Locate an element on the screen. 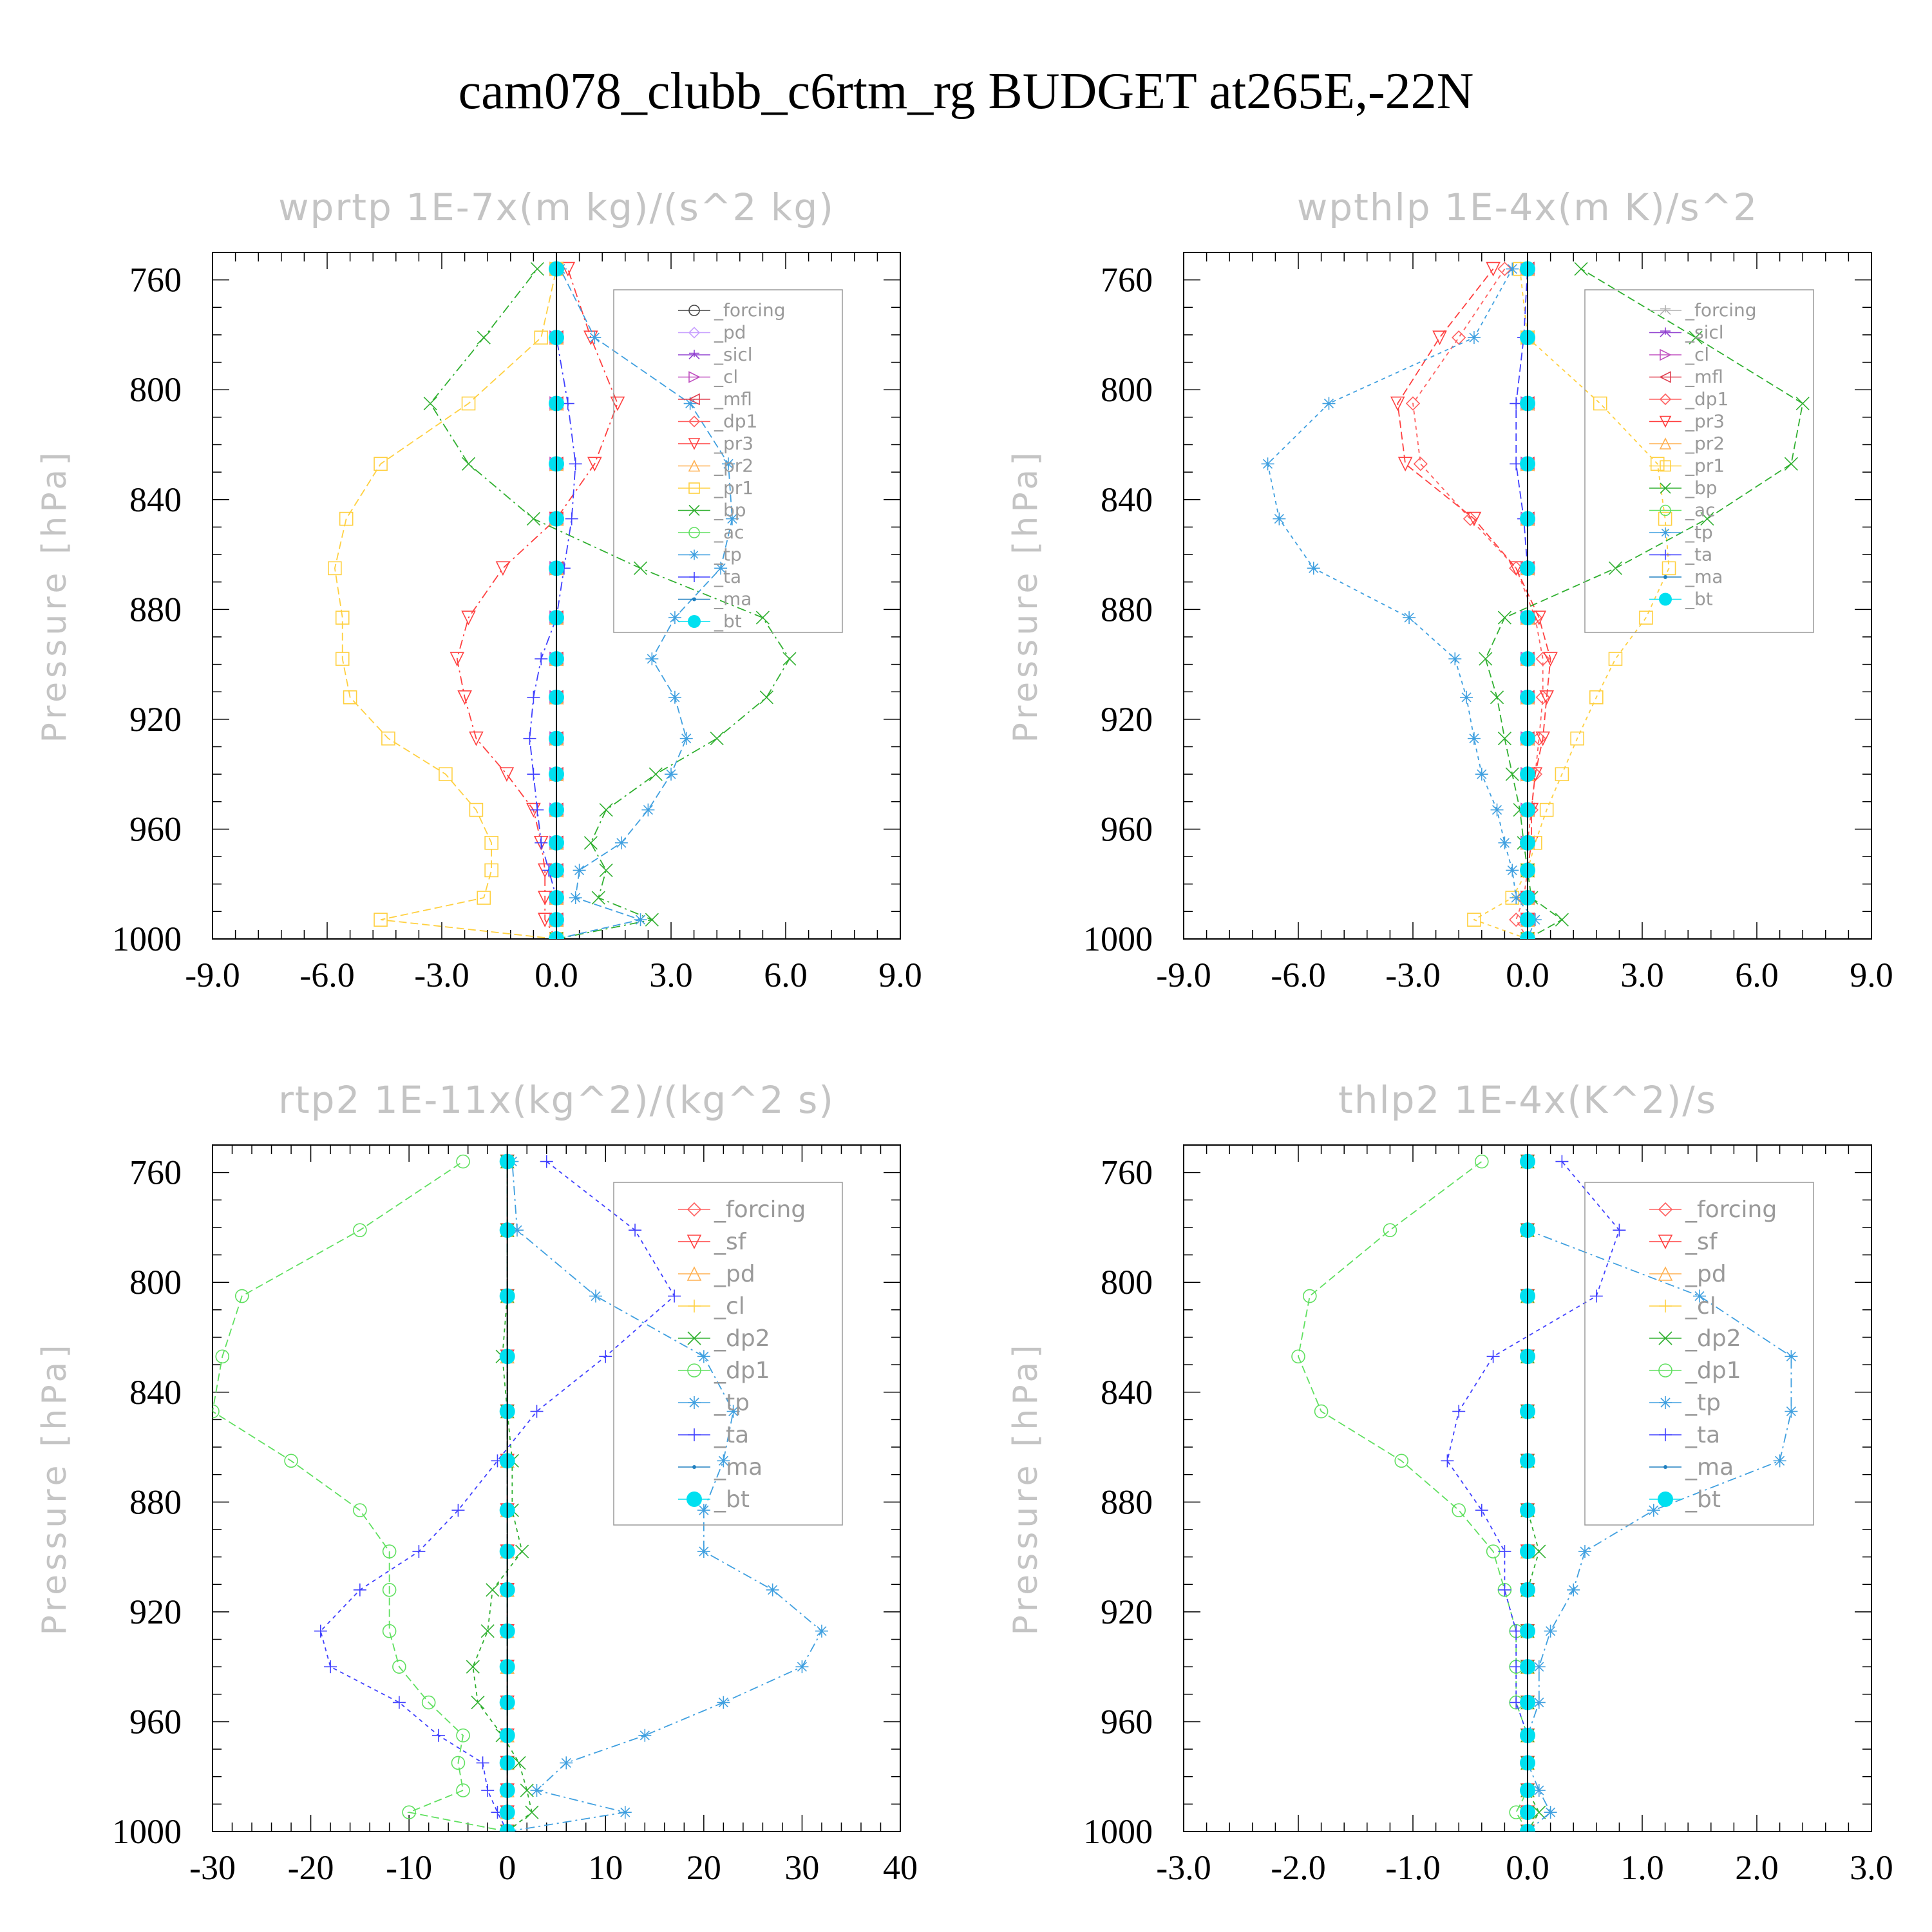 The height and width of the screenshot is (1932, 1932). series-line-dp1 is located at coordinates (1413, 1496).